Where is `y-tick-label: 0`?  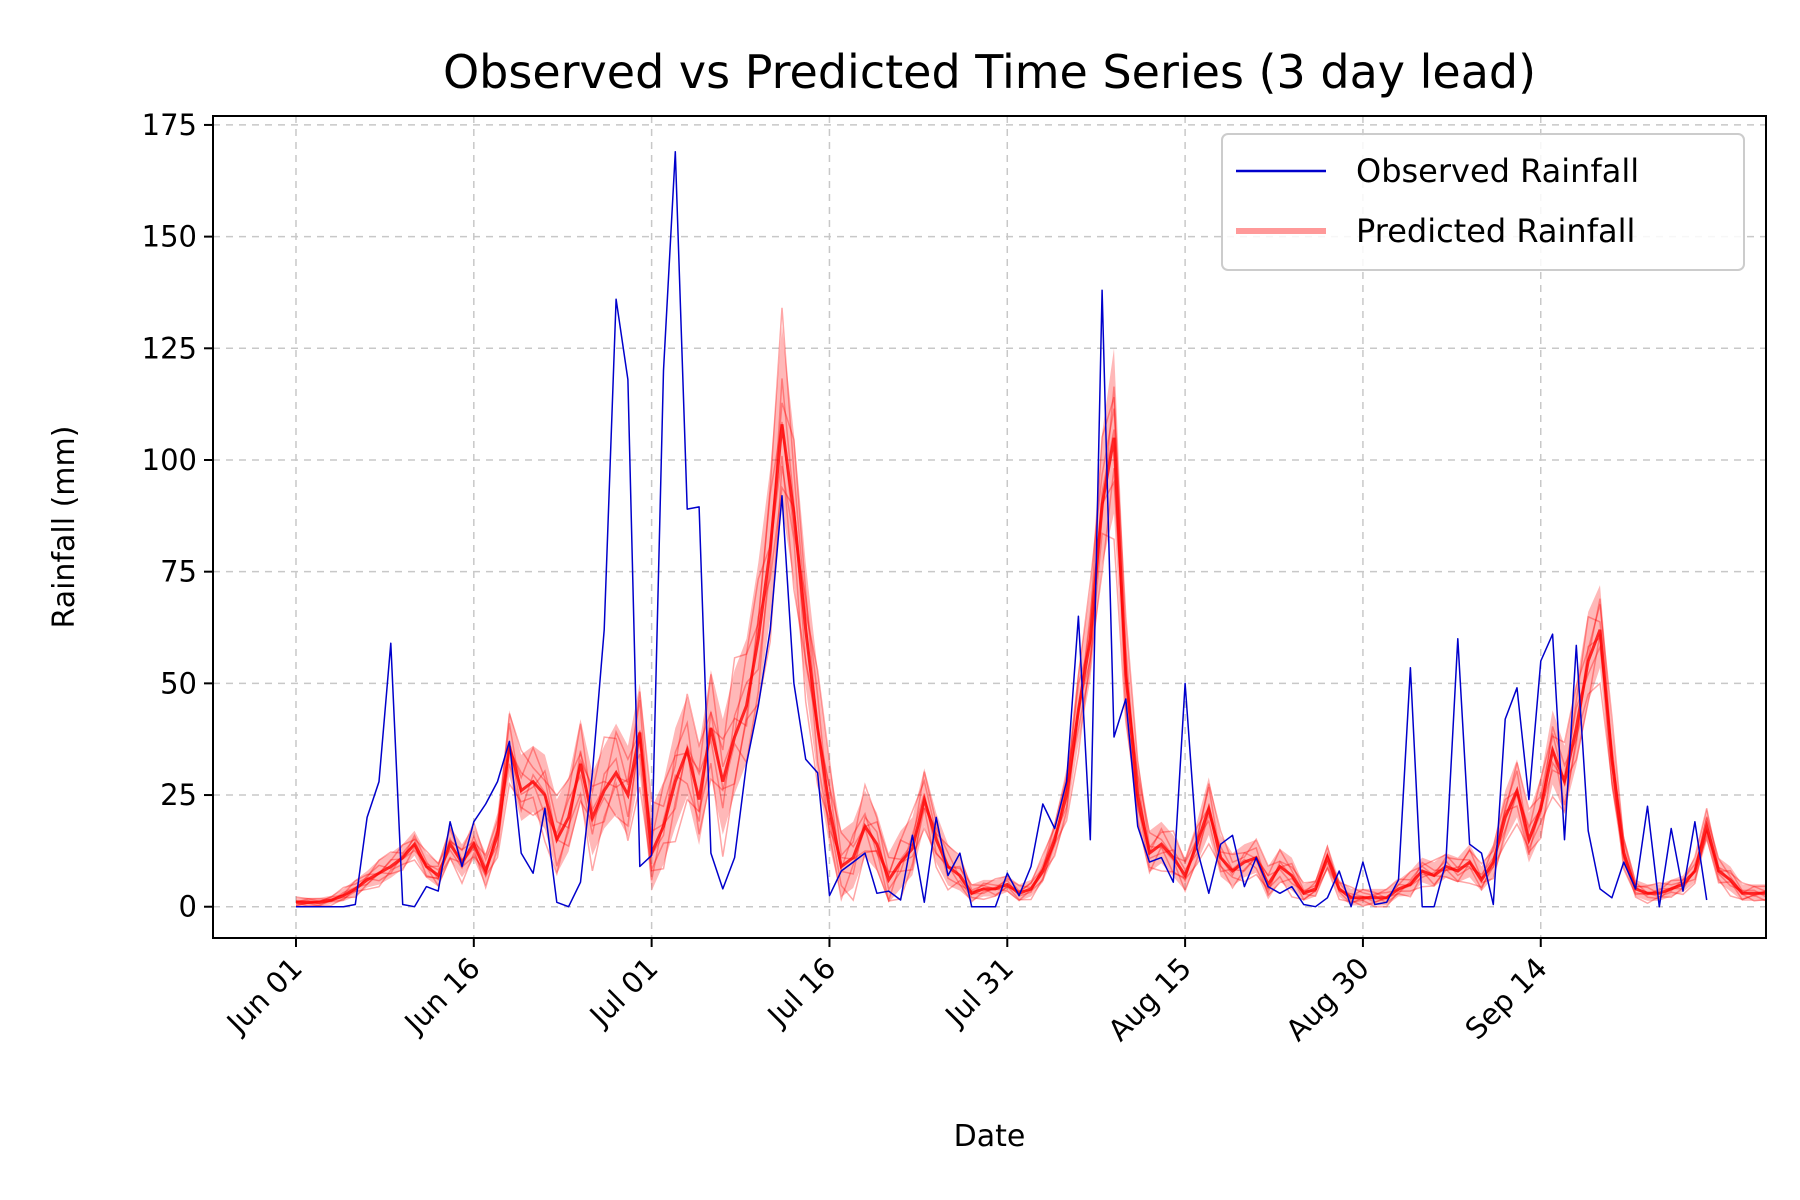 y-tick-label: 0 is located at coordinates (188, 907).